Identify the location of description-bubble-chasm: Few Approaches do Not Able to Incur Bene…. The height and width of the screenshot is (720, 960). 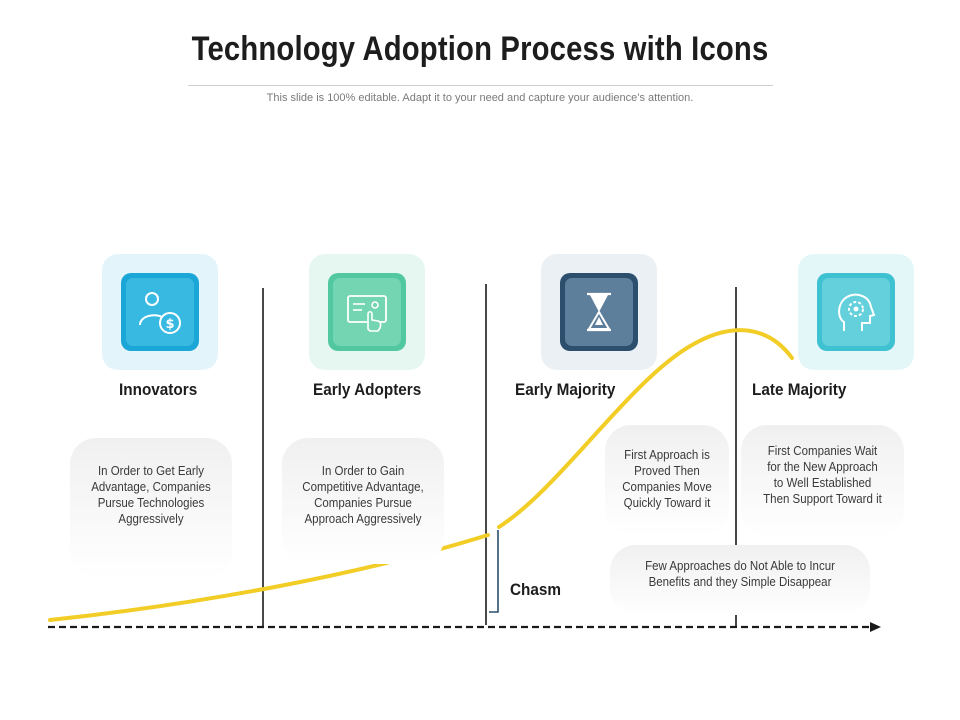
(740, 580).